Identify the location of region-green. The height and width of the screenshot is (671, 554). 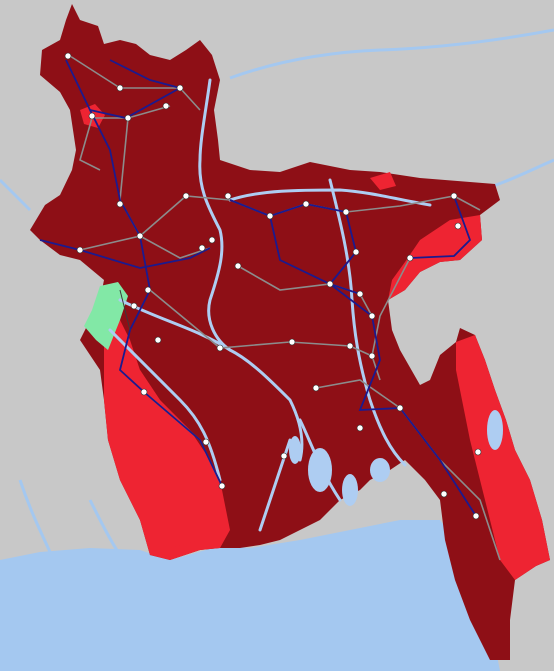
(106, 316).